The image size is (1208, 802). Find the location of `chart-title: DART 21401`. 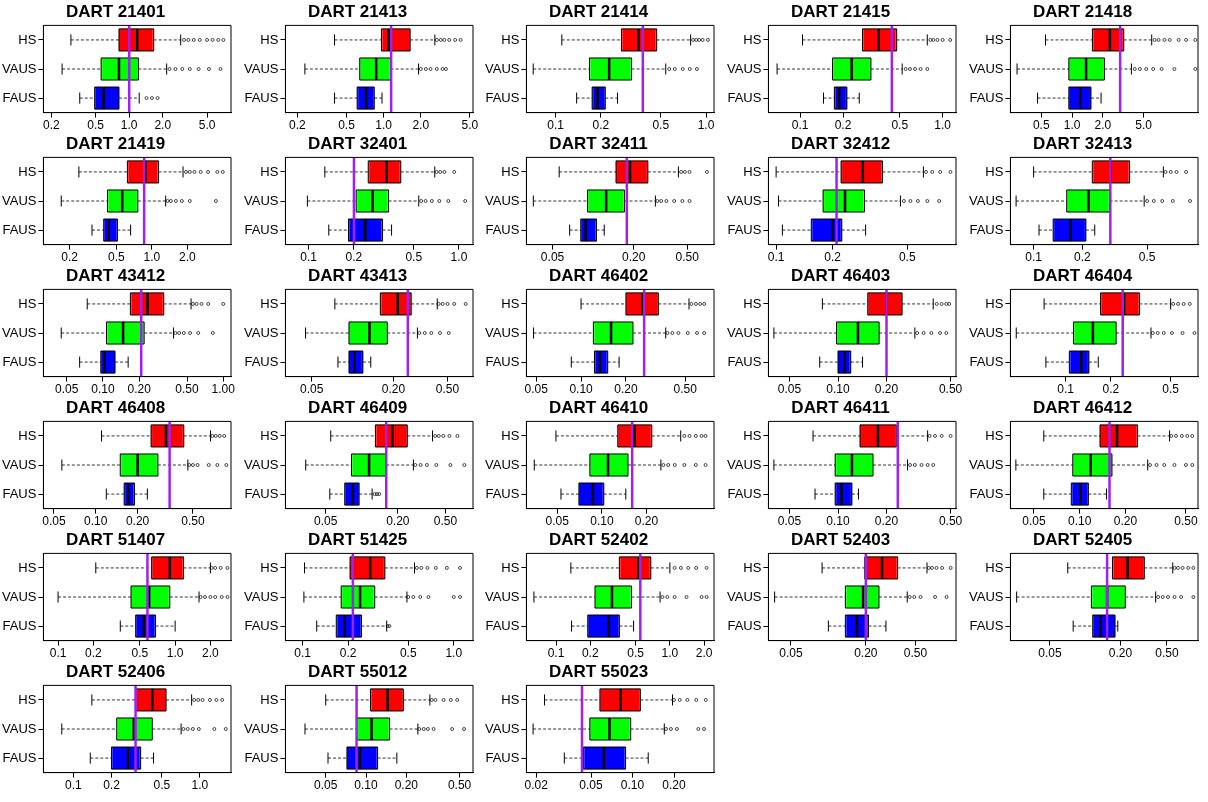

chart-title: DART 21401 is located at coordinates (115, 11).